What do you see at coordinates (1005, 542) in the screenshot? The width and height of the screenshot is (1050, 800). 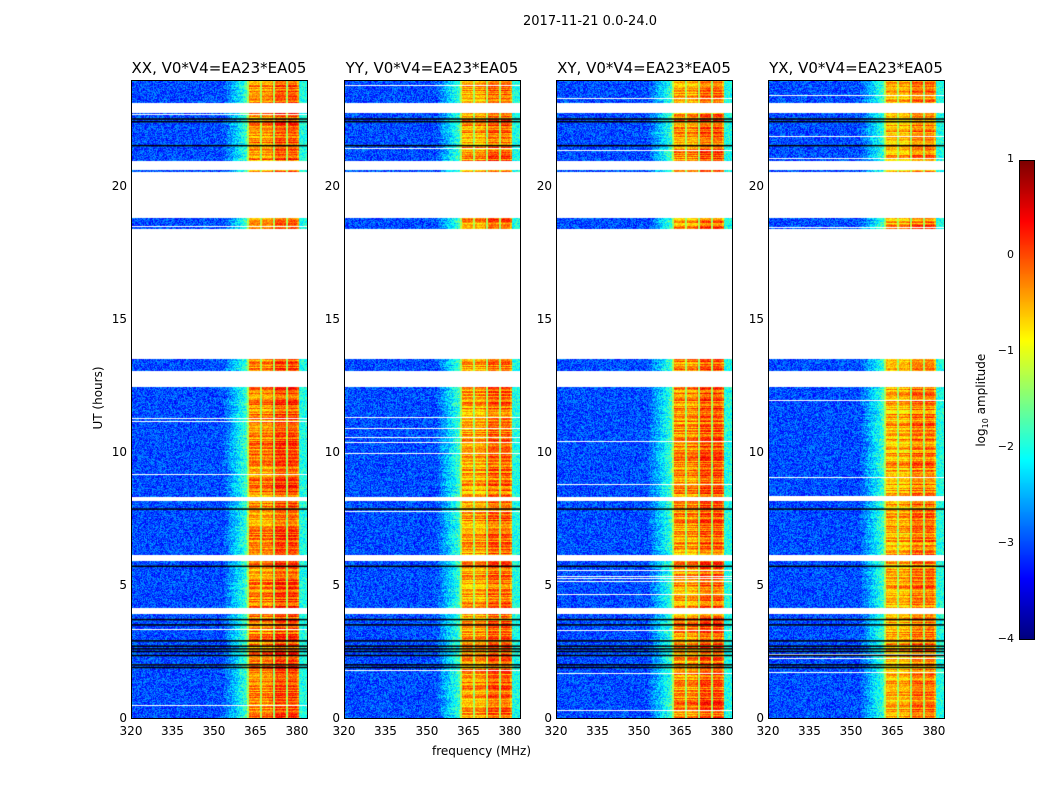 I see `colorbar-tick-label: −3` at bounding box center [1005, 542].